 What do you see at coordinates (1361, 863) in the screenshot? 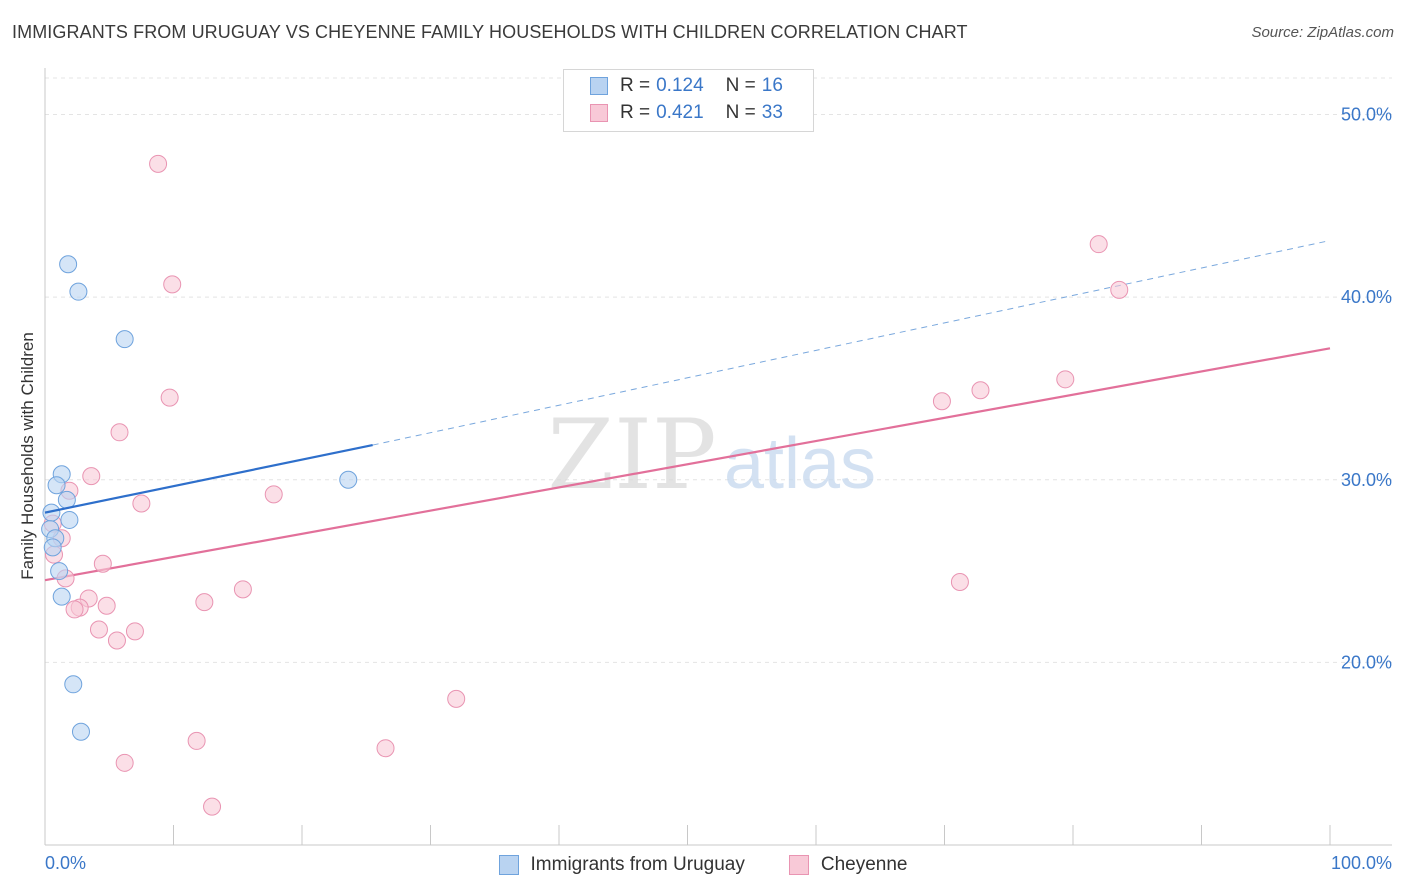
I see `x-tick-label-max: 100.0%` at bounding box center [1361, 863].